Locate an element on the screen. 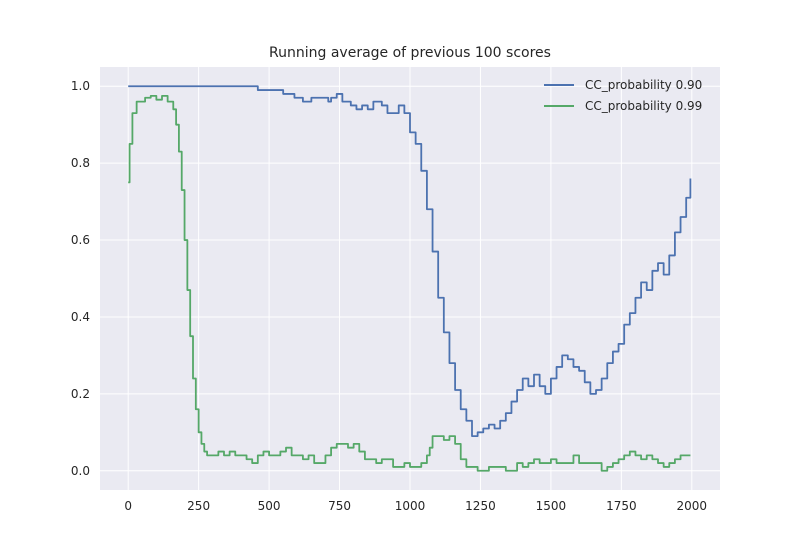 This screenshot has height=550, width=800. y-tick-label: 0.6 is located at coordinates (80, 240).